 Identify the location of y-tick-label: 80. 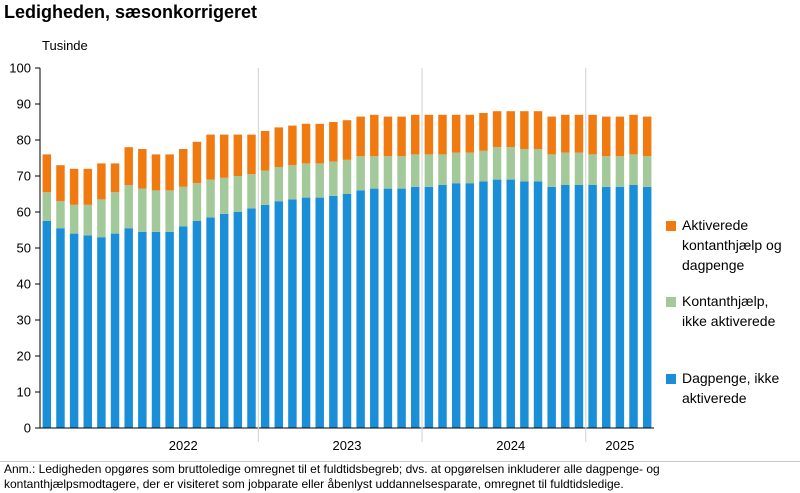
(24, 140).